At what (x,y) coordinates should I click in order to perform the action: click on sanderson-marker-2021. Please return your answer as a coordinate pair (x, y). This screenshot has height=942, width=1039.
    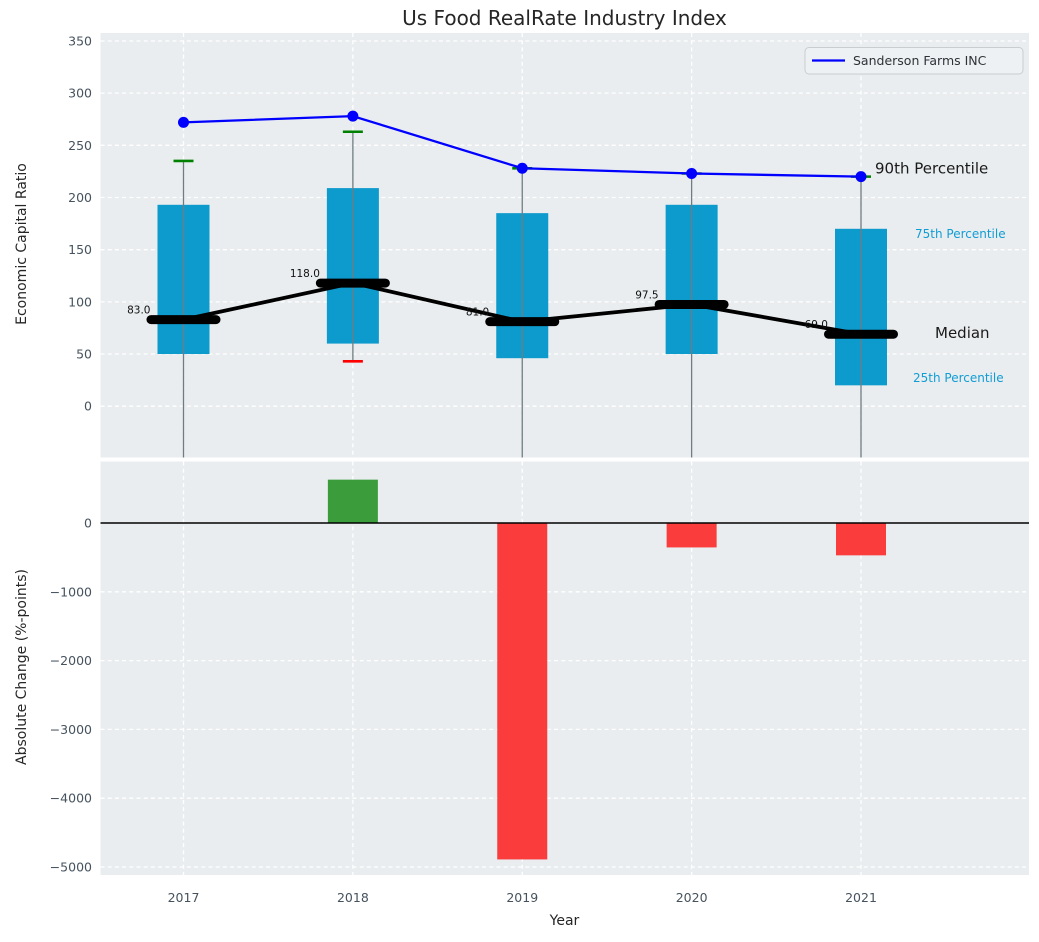
    Looking at the image, I should click on (861, 177).